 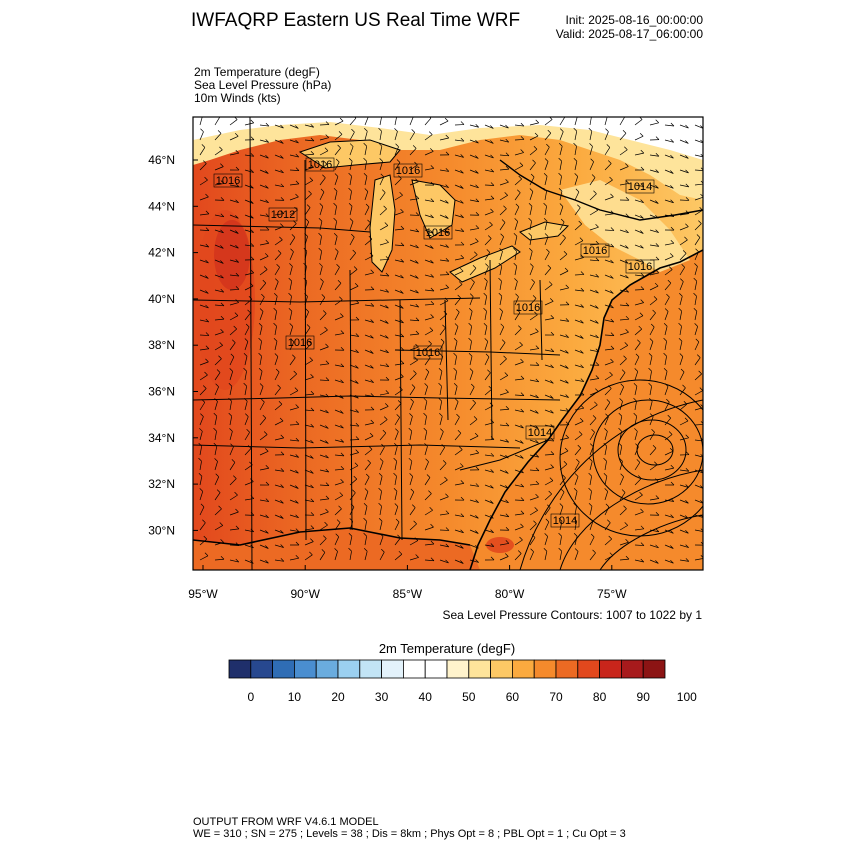 I want to click on colorbar-tick-label: 60, so click(x=513, y=697).